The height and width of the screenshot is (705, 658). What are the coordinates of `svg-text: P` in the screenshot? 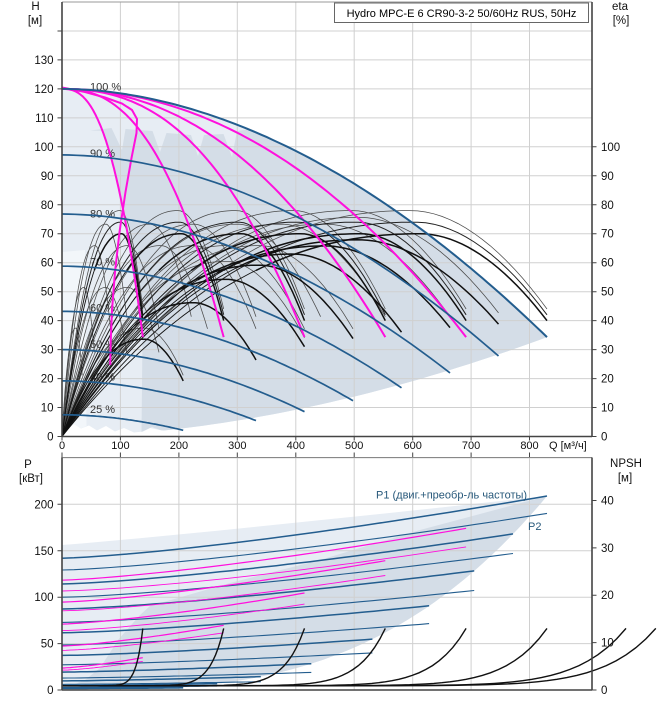 It's located at (28, 465).